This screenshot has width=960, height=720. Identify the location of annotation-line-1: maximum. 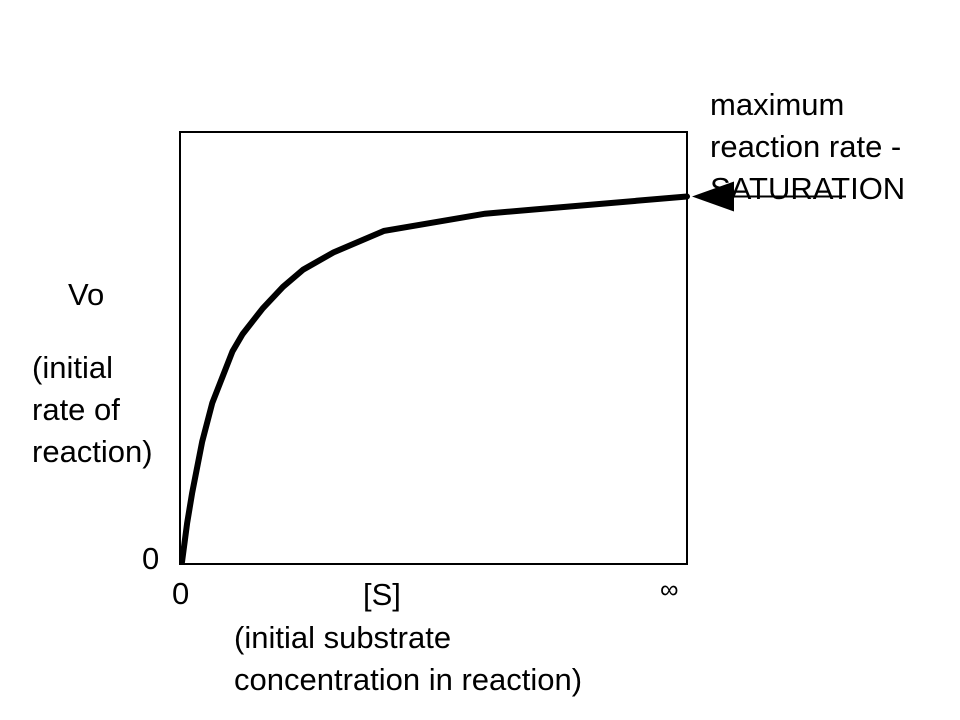
(777, 104).